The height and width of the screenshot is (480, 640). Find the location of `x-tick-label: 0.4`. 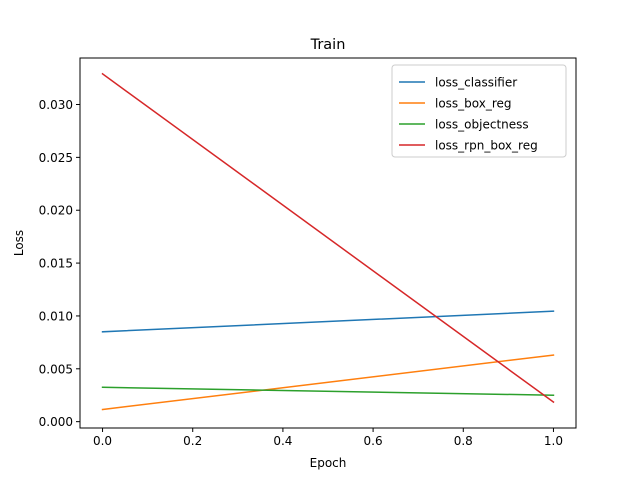

x-tick-label: 0.4 is located at coordinates (282, 441).